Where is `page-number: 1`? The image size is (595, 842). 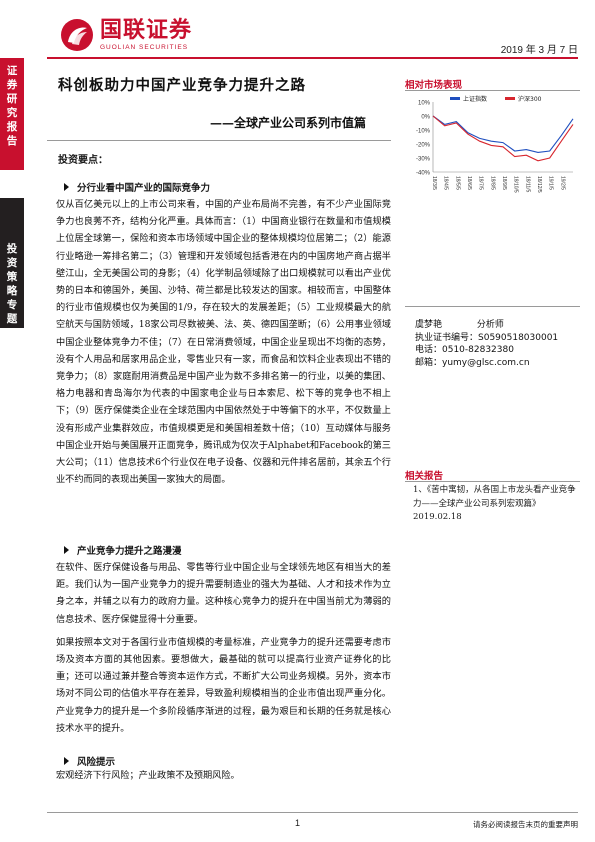 page-number: 1 is located at coordinates (298, 823).